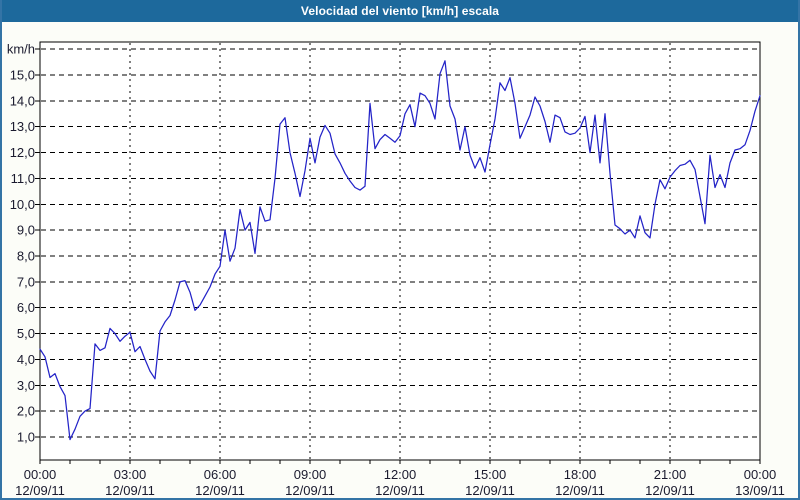 This screenshot has height=500, width=800. What do you see at coordinates (26, 359) in the screenshot?
I see `y-tick-label: 4,0` at bounding box center [26, 359].